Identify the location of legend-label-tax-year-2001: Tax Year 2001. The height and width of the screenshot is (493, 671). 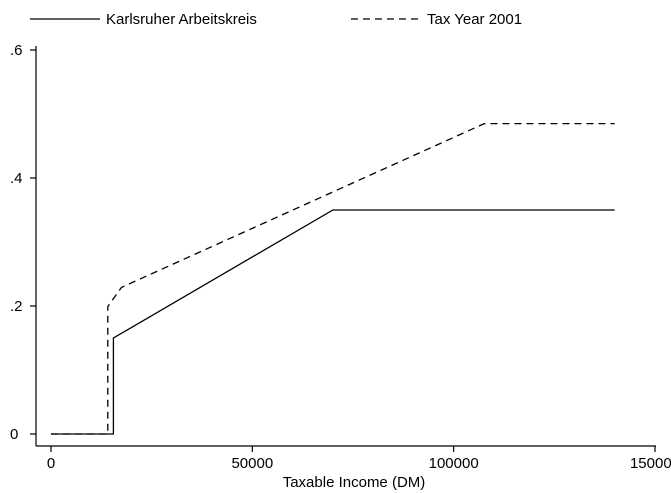
(474, 19).